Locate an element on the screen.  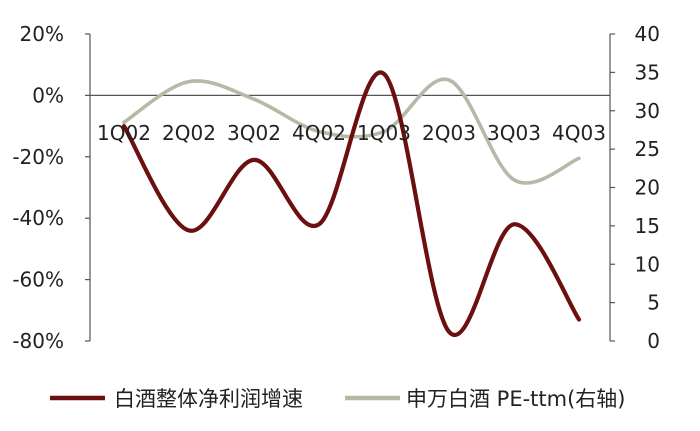
legend-item-net-profit-growth: 白酒整体净利润增速 is located at coordinates (176, 399).